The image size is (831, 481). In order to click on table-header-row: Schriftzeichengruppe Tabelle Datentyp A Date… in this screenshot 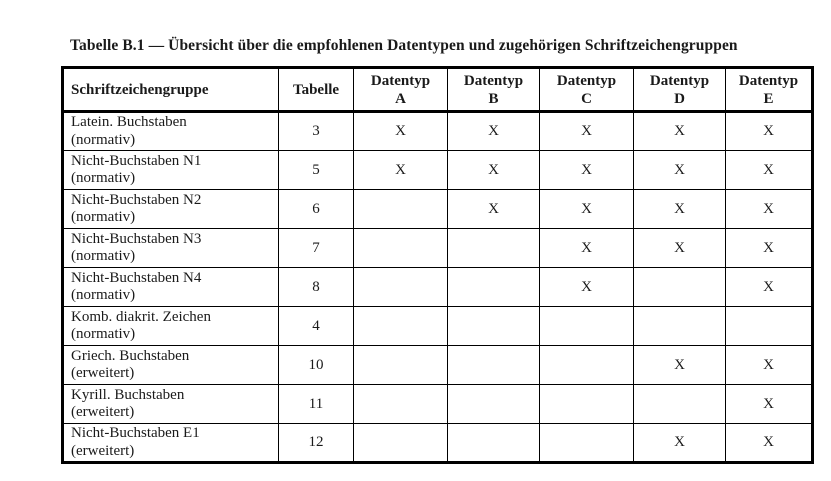, I will do `click(437, 90)`.